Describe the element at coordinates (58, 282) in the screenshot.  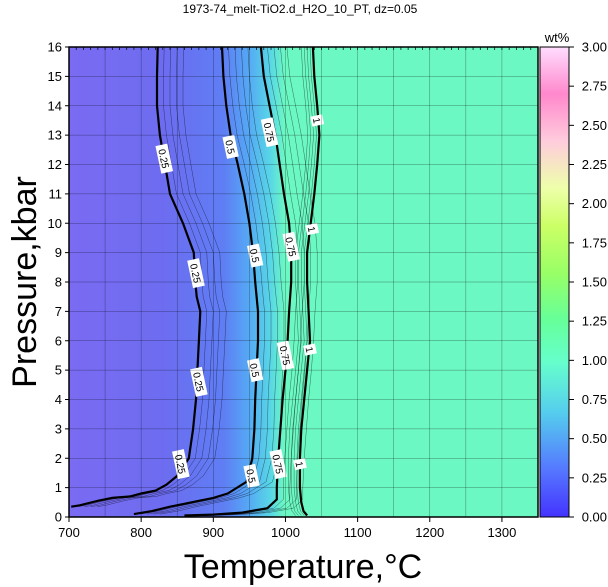
I see `y-tick-label: 8` at that location.